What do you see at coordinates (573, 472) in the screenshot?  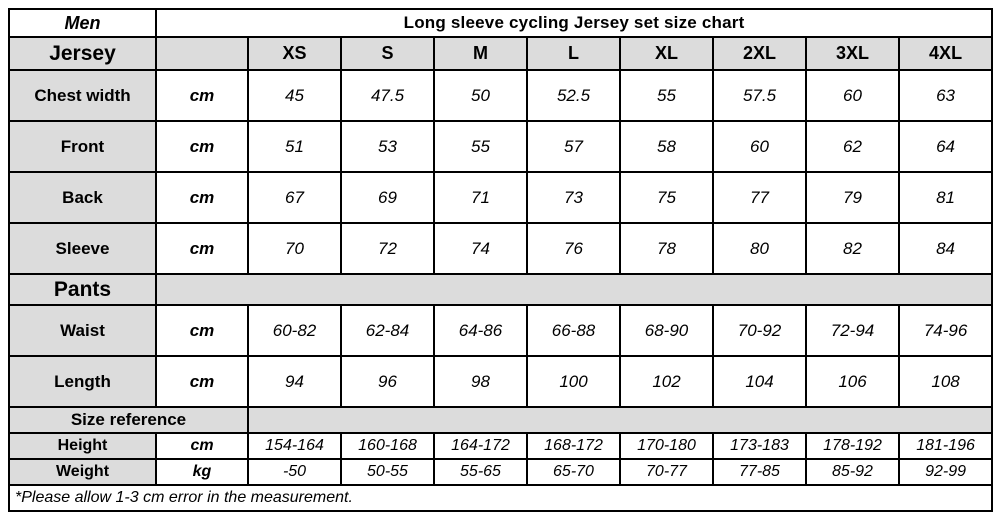 I see `value-cell: 65-70` at bounding box center [573, 472].